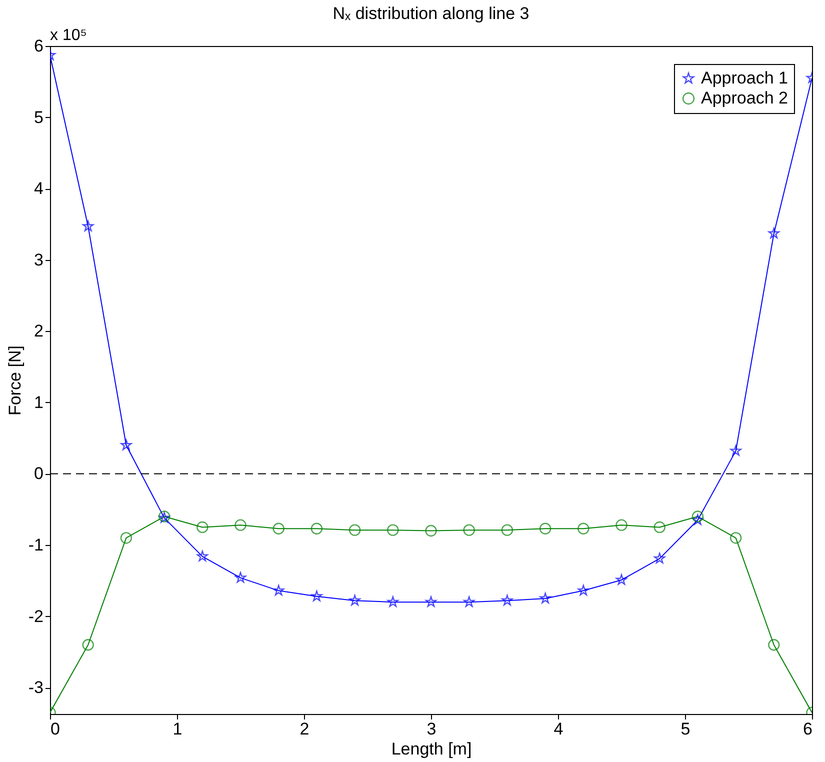 This screenshot has height=762, width=825. Describe the element at coordinates (36, 616) in the screenshot. I see `y-tick-label: -2` at that location.